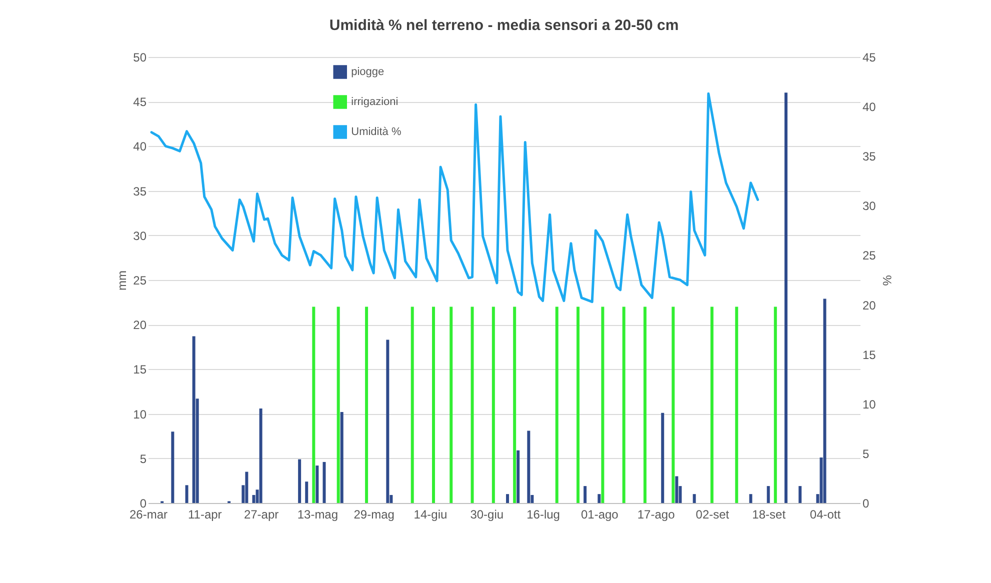 The height and width of the screenshot is (583, 991). Describe the element at coordinates (376, 132) in the screenshot. I see `legend-label: Umidità %` at that location.